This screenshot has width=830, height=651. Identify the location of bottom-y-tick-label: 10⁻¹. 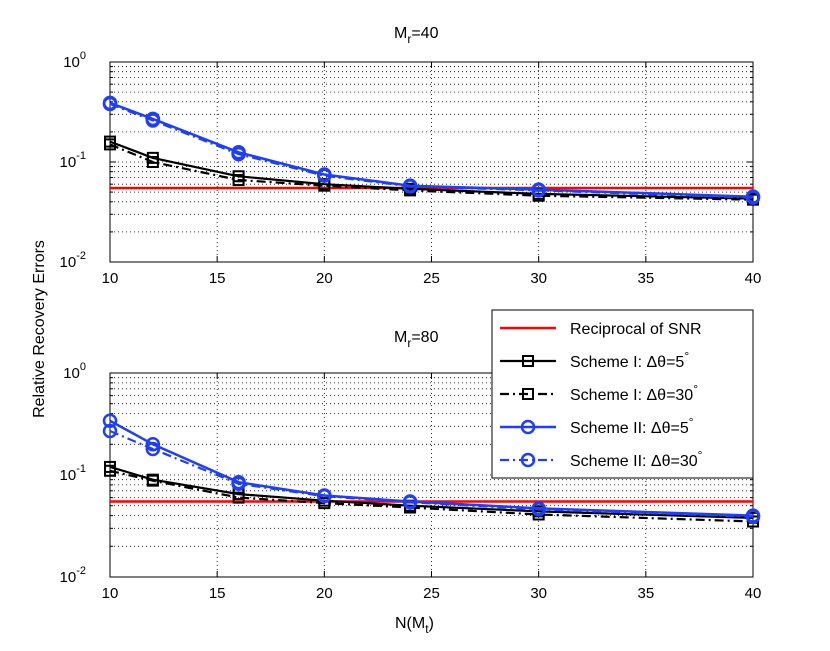
(73, 473).